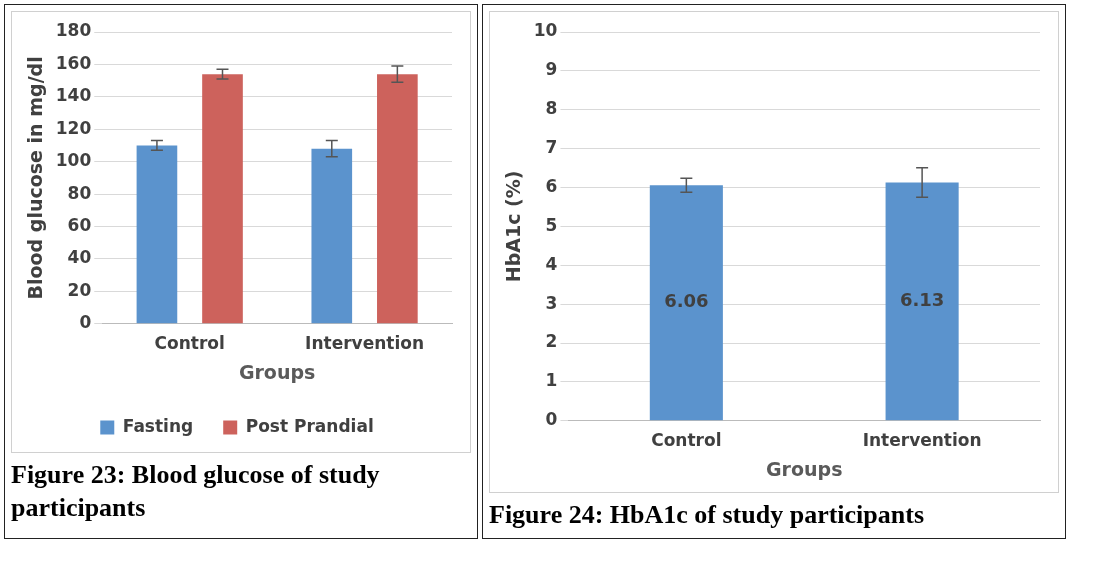 Image resolution: width=1099 pixels, height=581 pixels. What do you see at coordinates (551, 302) in the screenshot?
I see `y-tick-label: 3` at bounding box center [551, 302].